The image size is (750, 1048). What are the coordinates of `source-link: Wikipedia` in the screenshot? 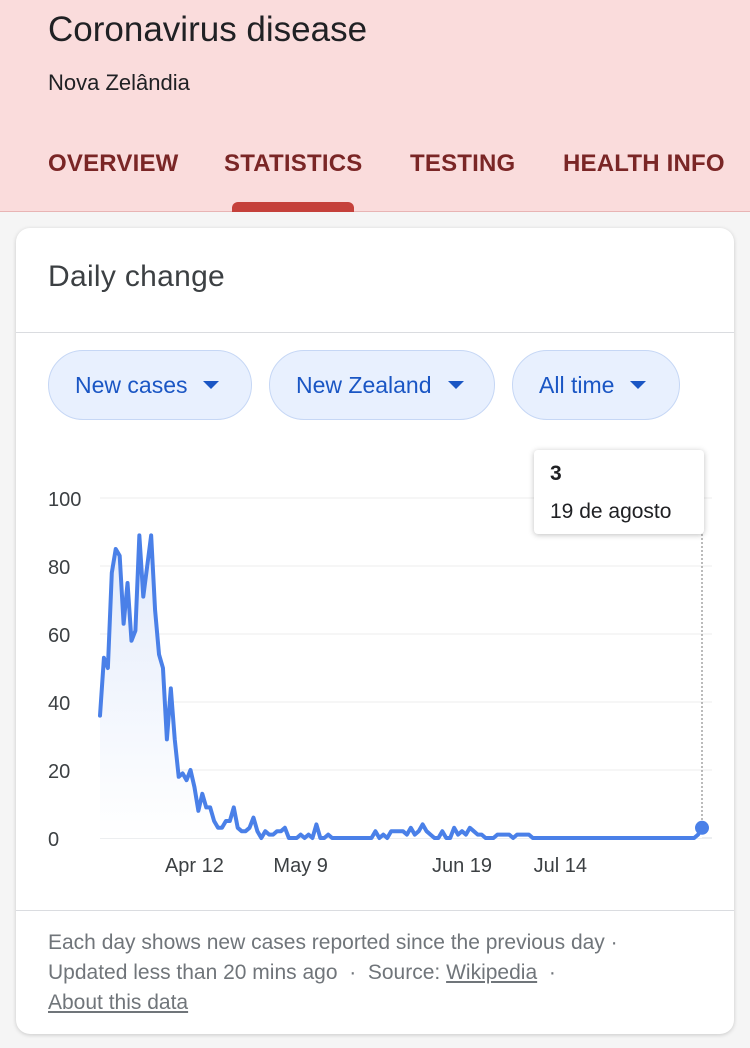 It's located at (492, 972).